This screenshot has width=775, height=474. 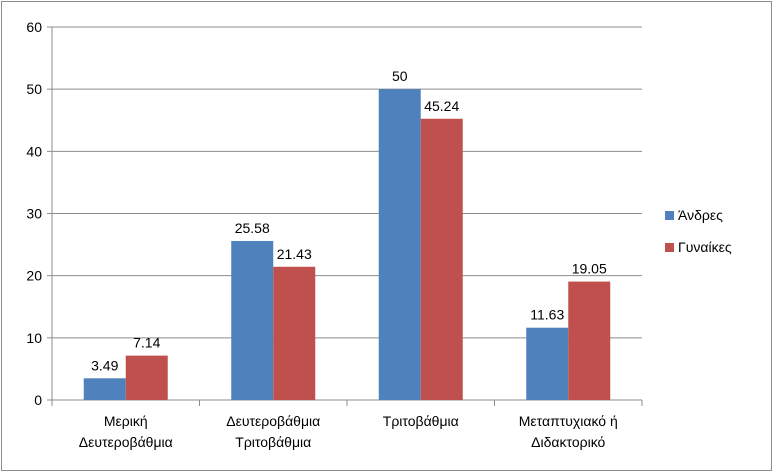 What do you see at coordinates (589, 269) in the screenshot?
I see `data-label: 19.05` at bounding box center [589, 269].